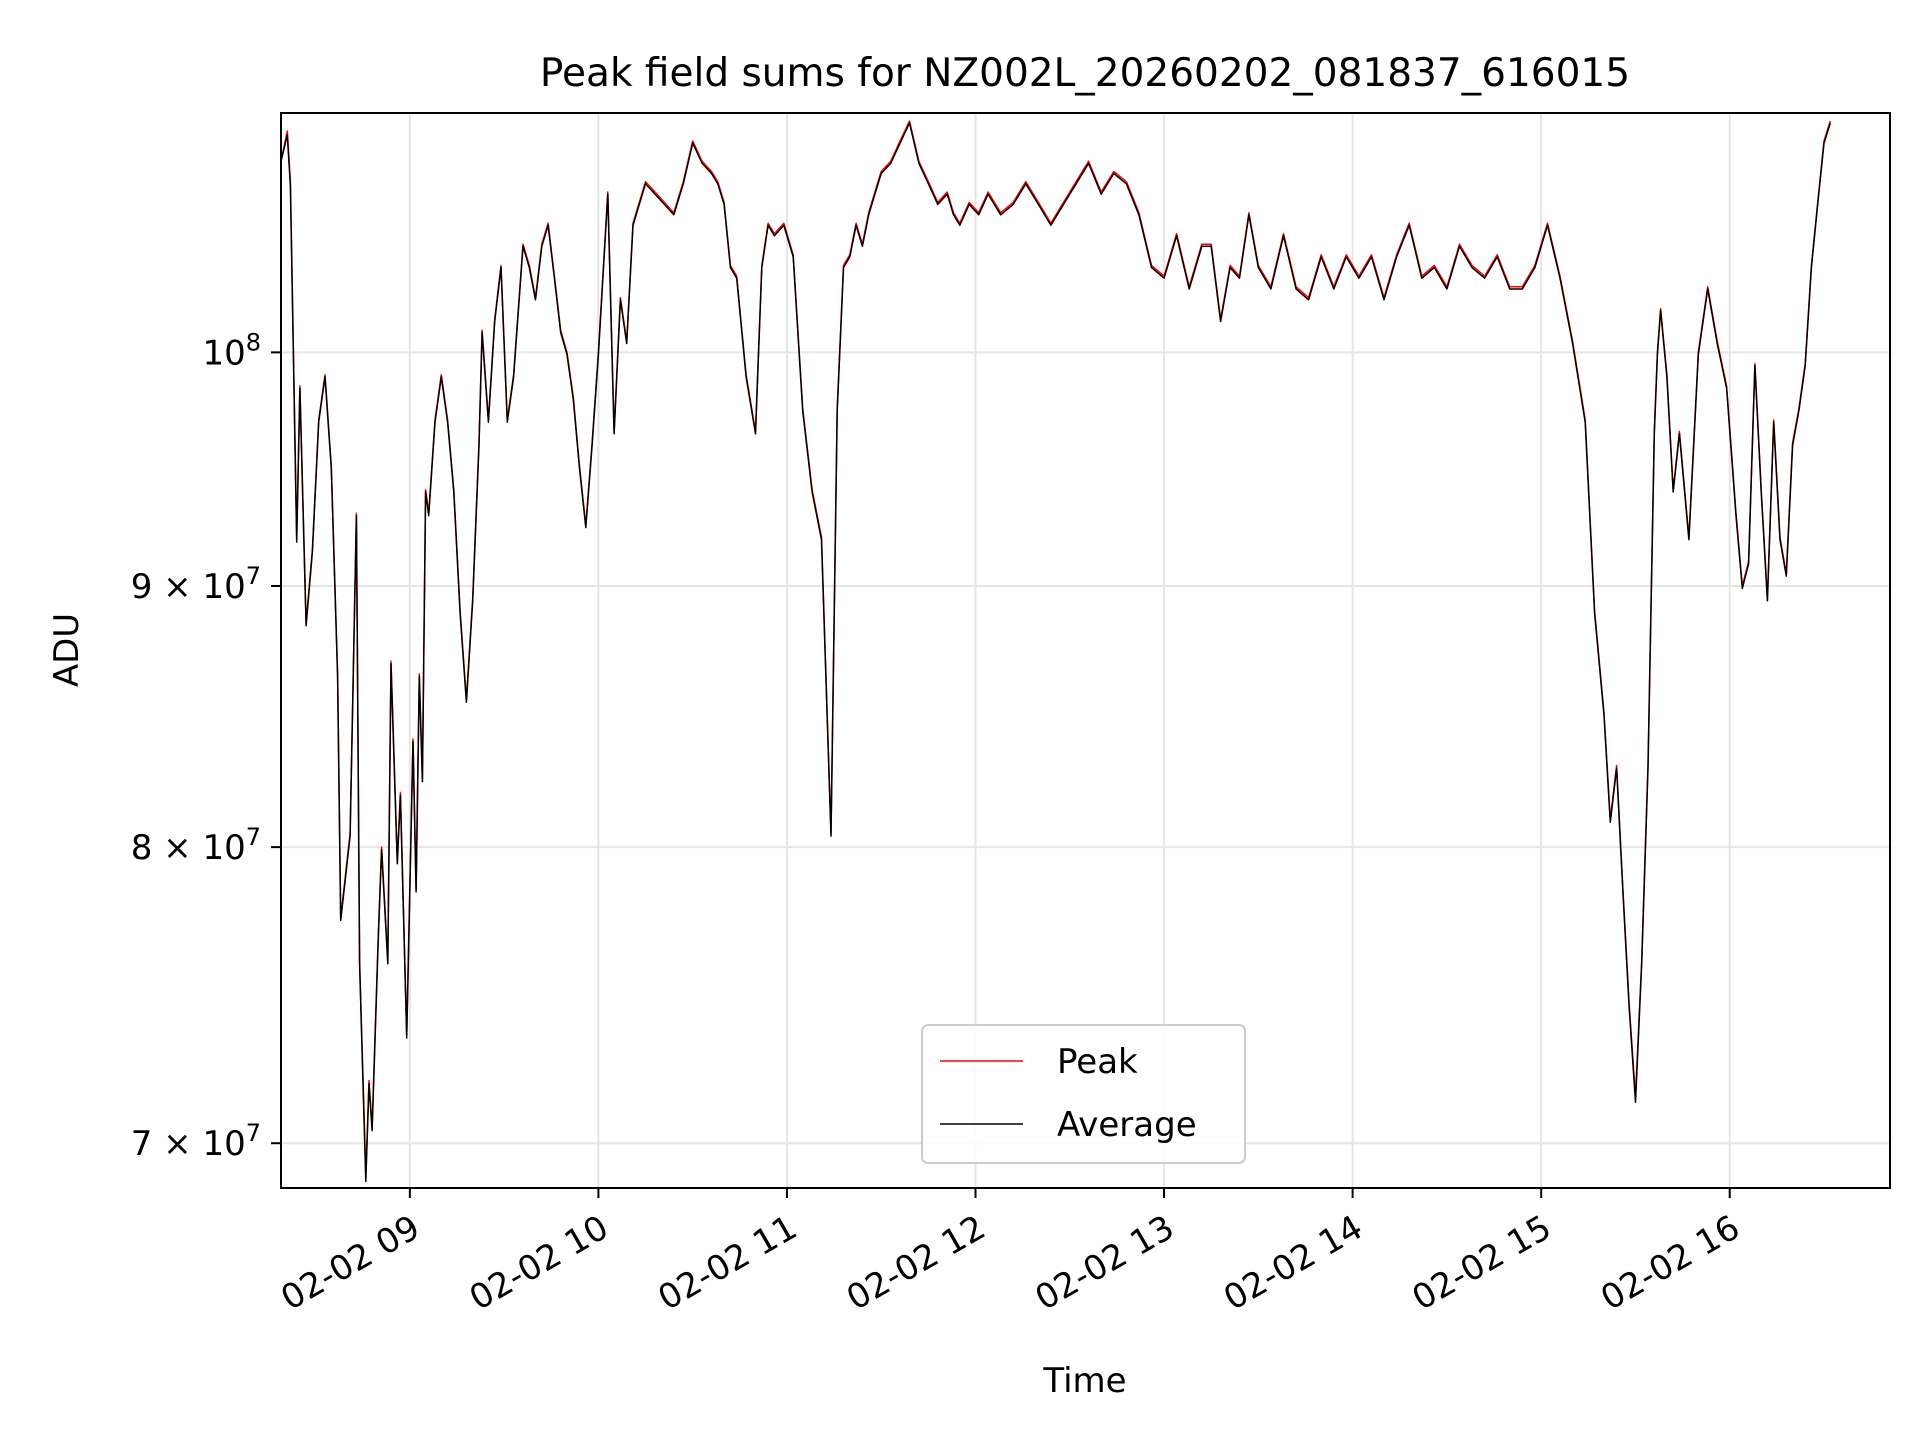  I want to click on y-axis: 7 × 107 8 × 107 9 × 107 108, so click(206, 746).